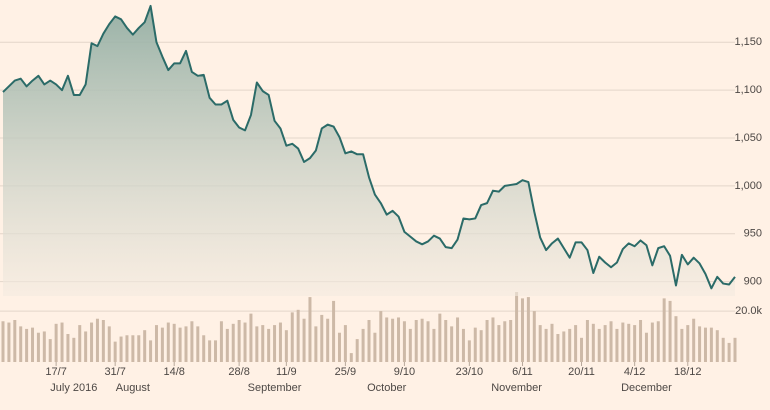 Image resolution: width=770 pixels, height=410 pixels. I want to click on x-tick-label: 20/11, so click(581, 372).